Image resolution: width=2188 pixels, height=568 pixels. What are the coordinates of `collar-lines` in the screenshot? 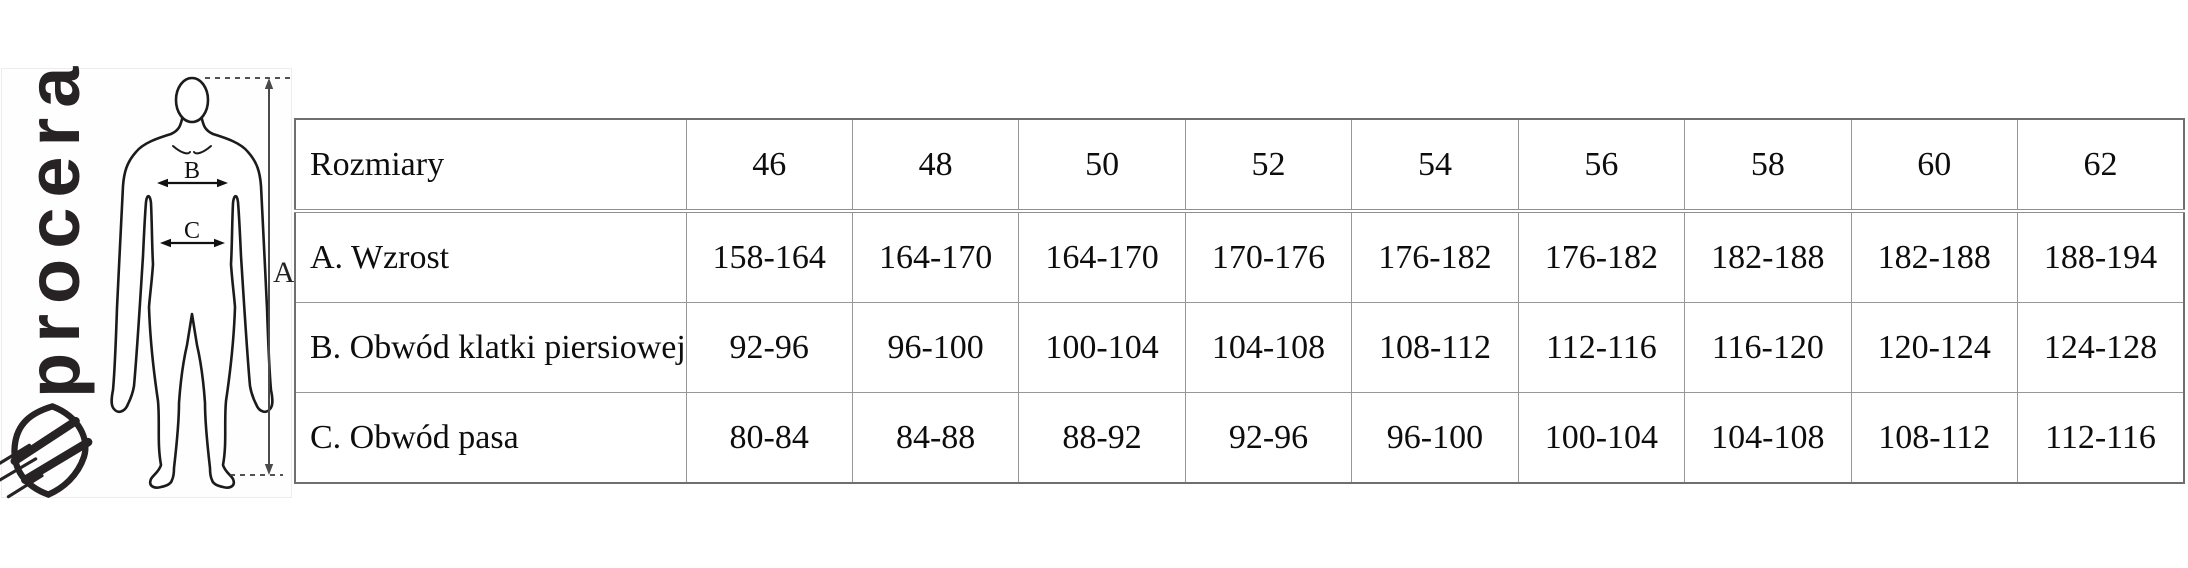 It's located at (192, 150).